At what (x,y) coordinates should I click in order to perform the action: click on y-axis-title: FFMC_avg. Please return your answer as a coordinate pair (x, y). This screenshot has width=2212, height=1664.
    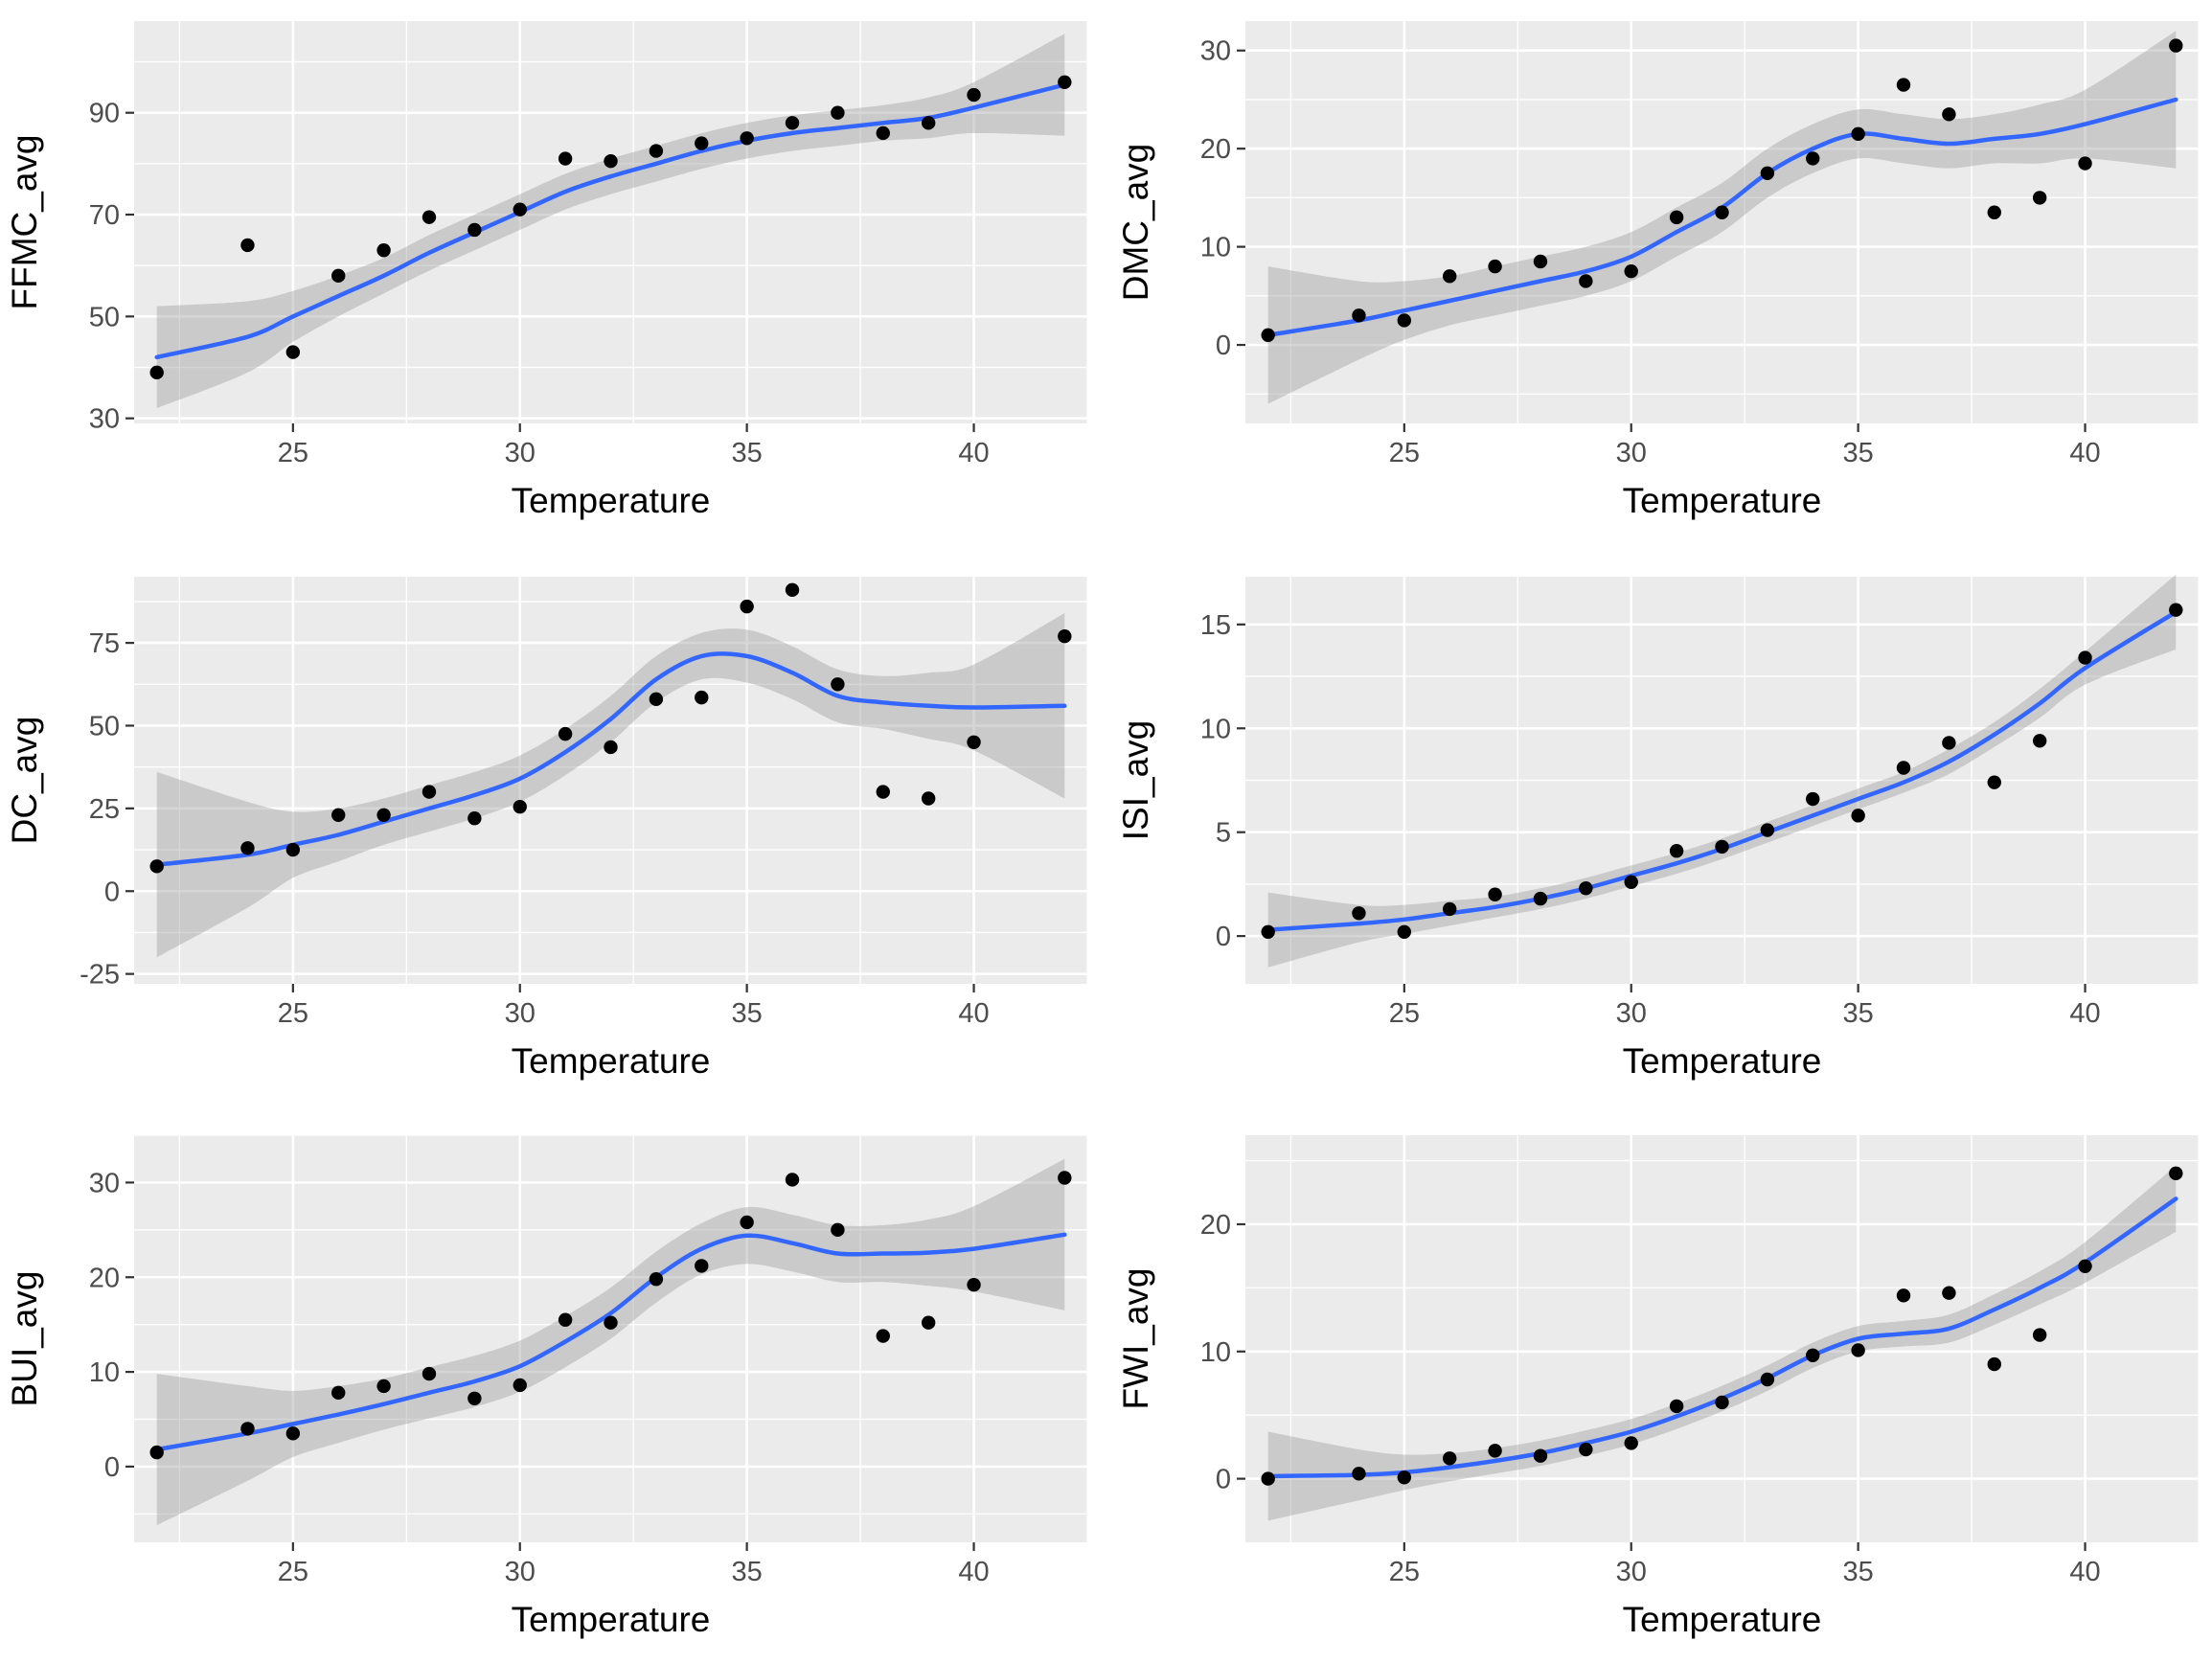
    Looking at the image, I should click on (24, 223).